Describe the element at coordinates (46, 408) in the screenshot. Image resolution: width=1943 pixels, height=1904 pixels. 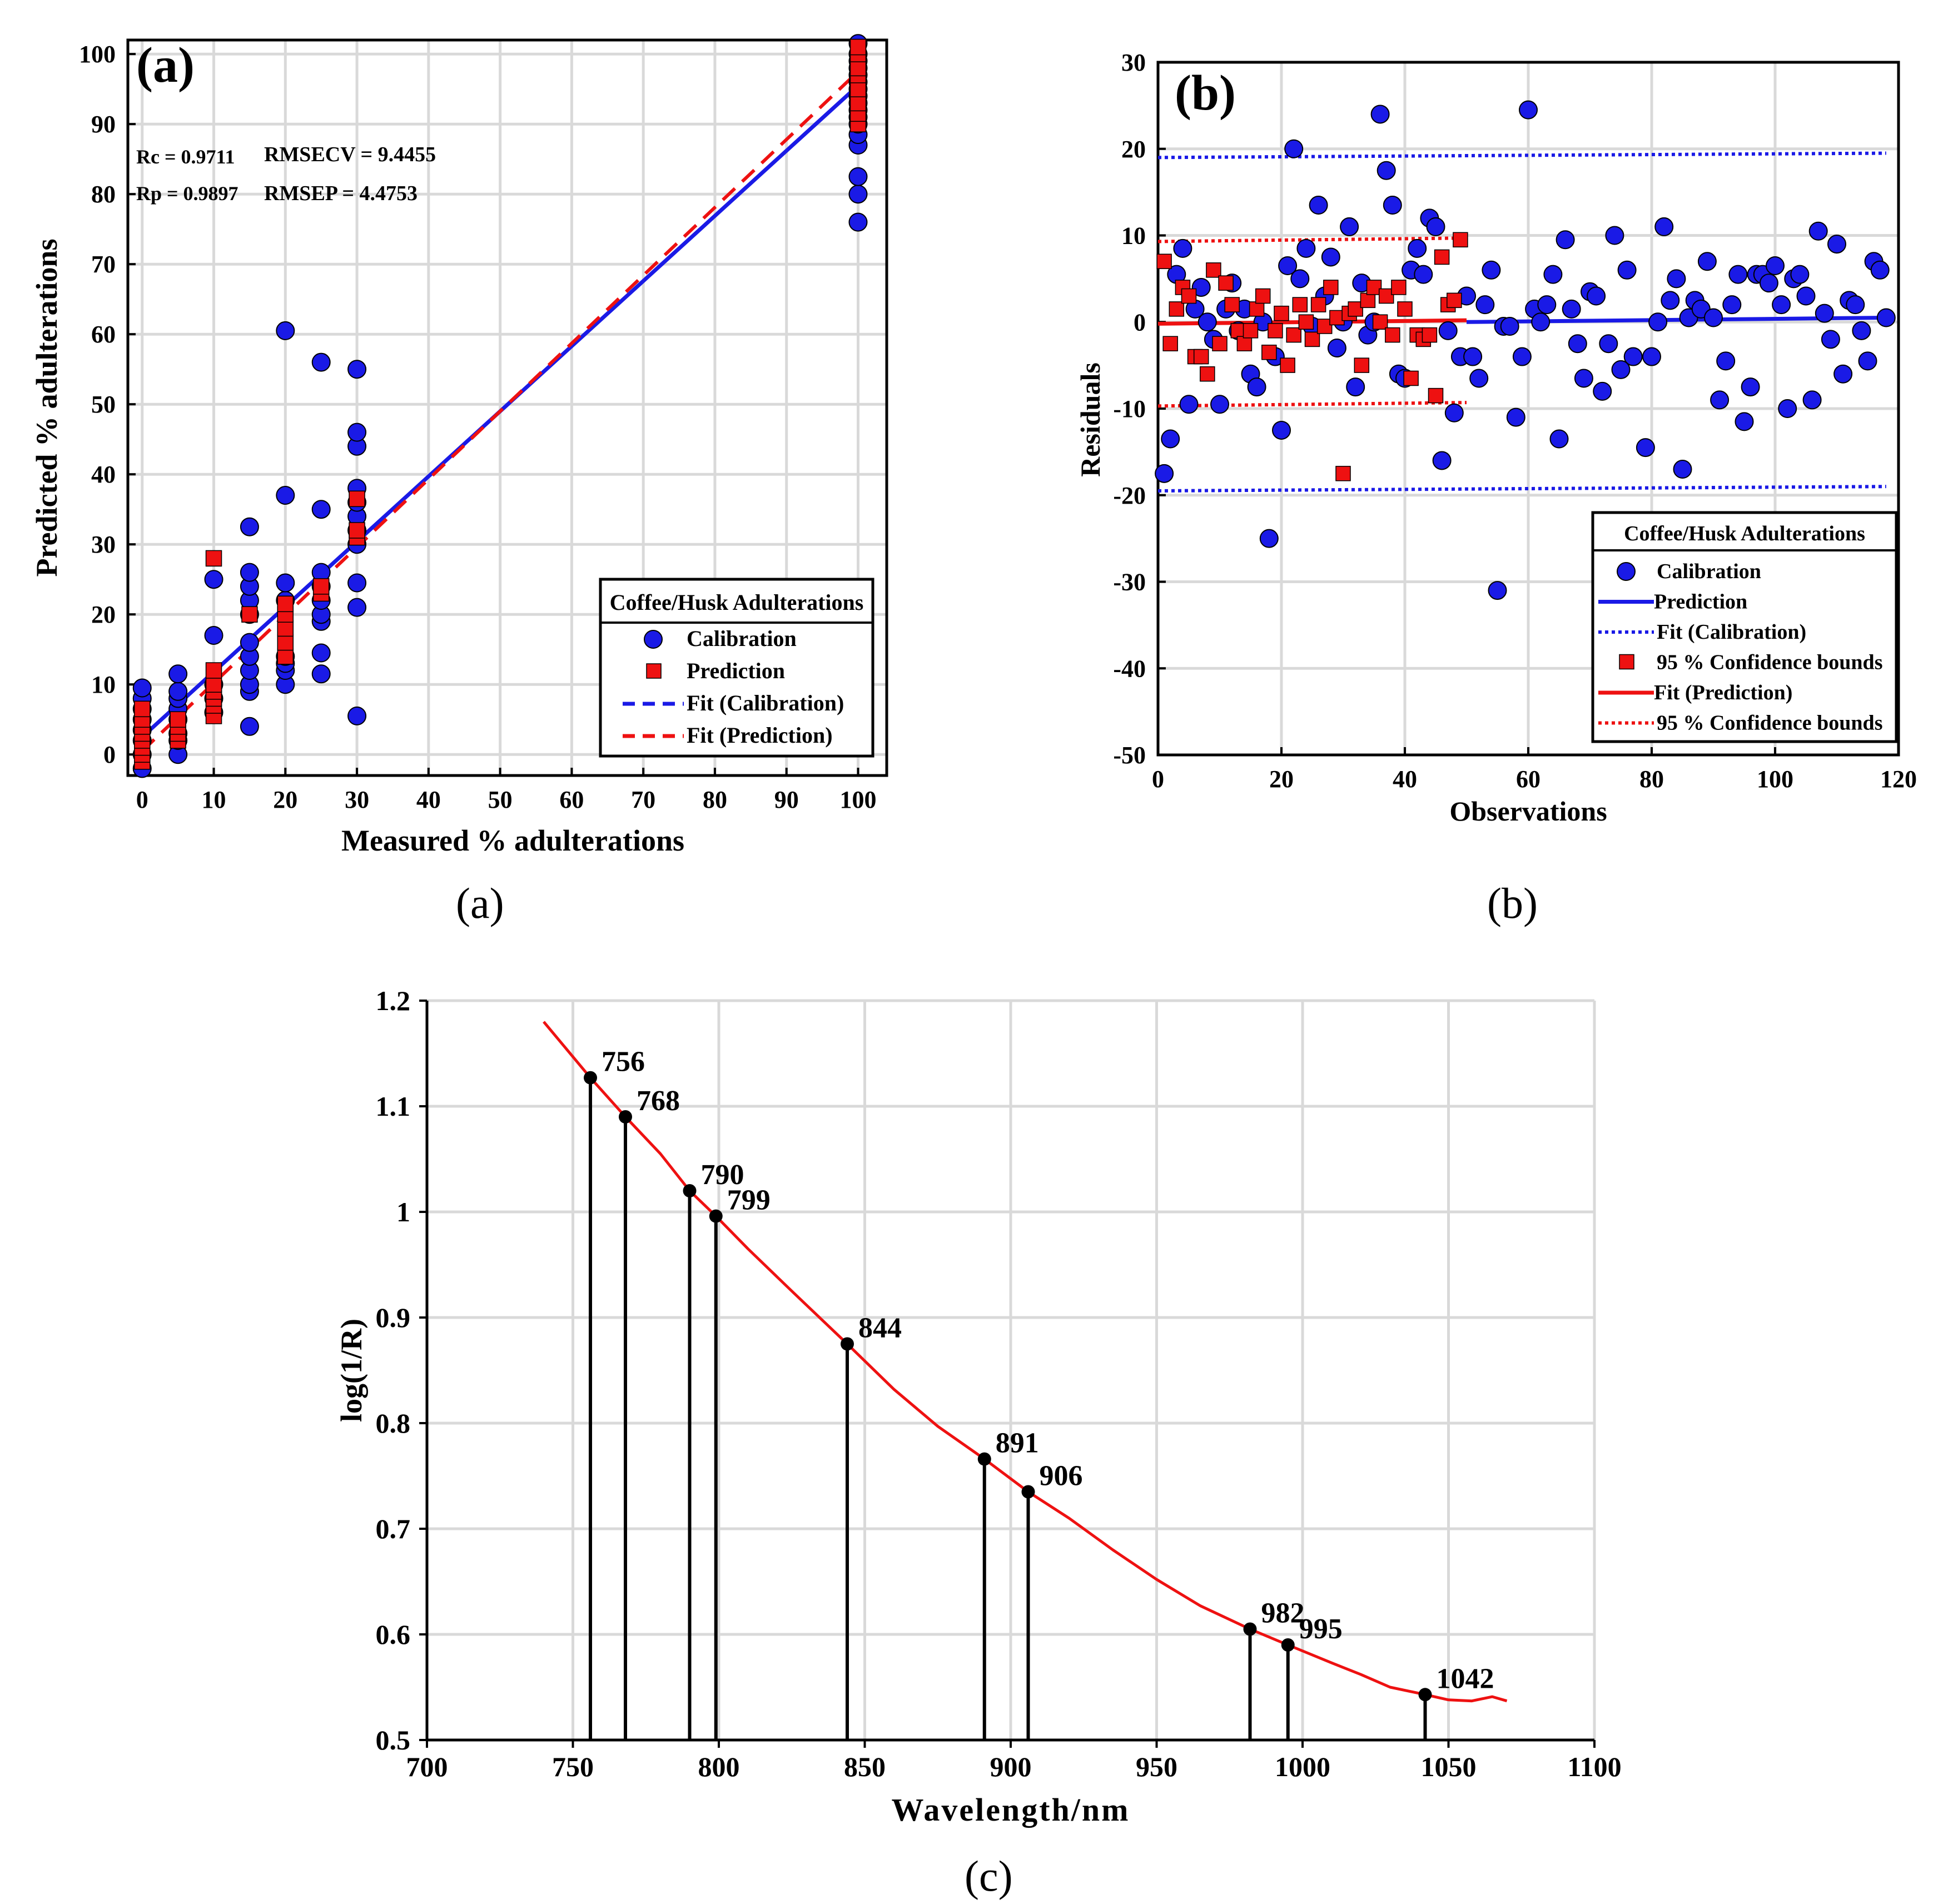
I see `a-y-axis-label: Predicted % adulterations` at that location.